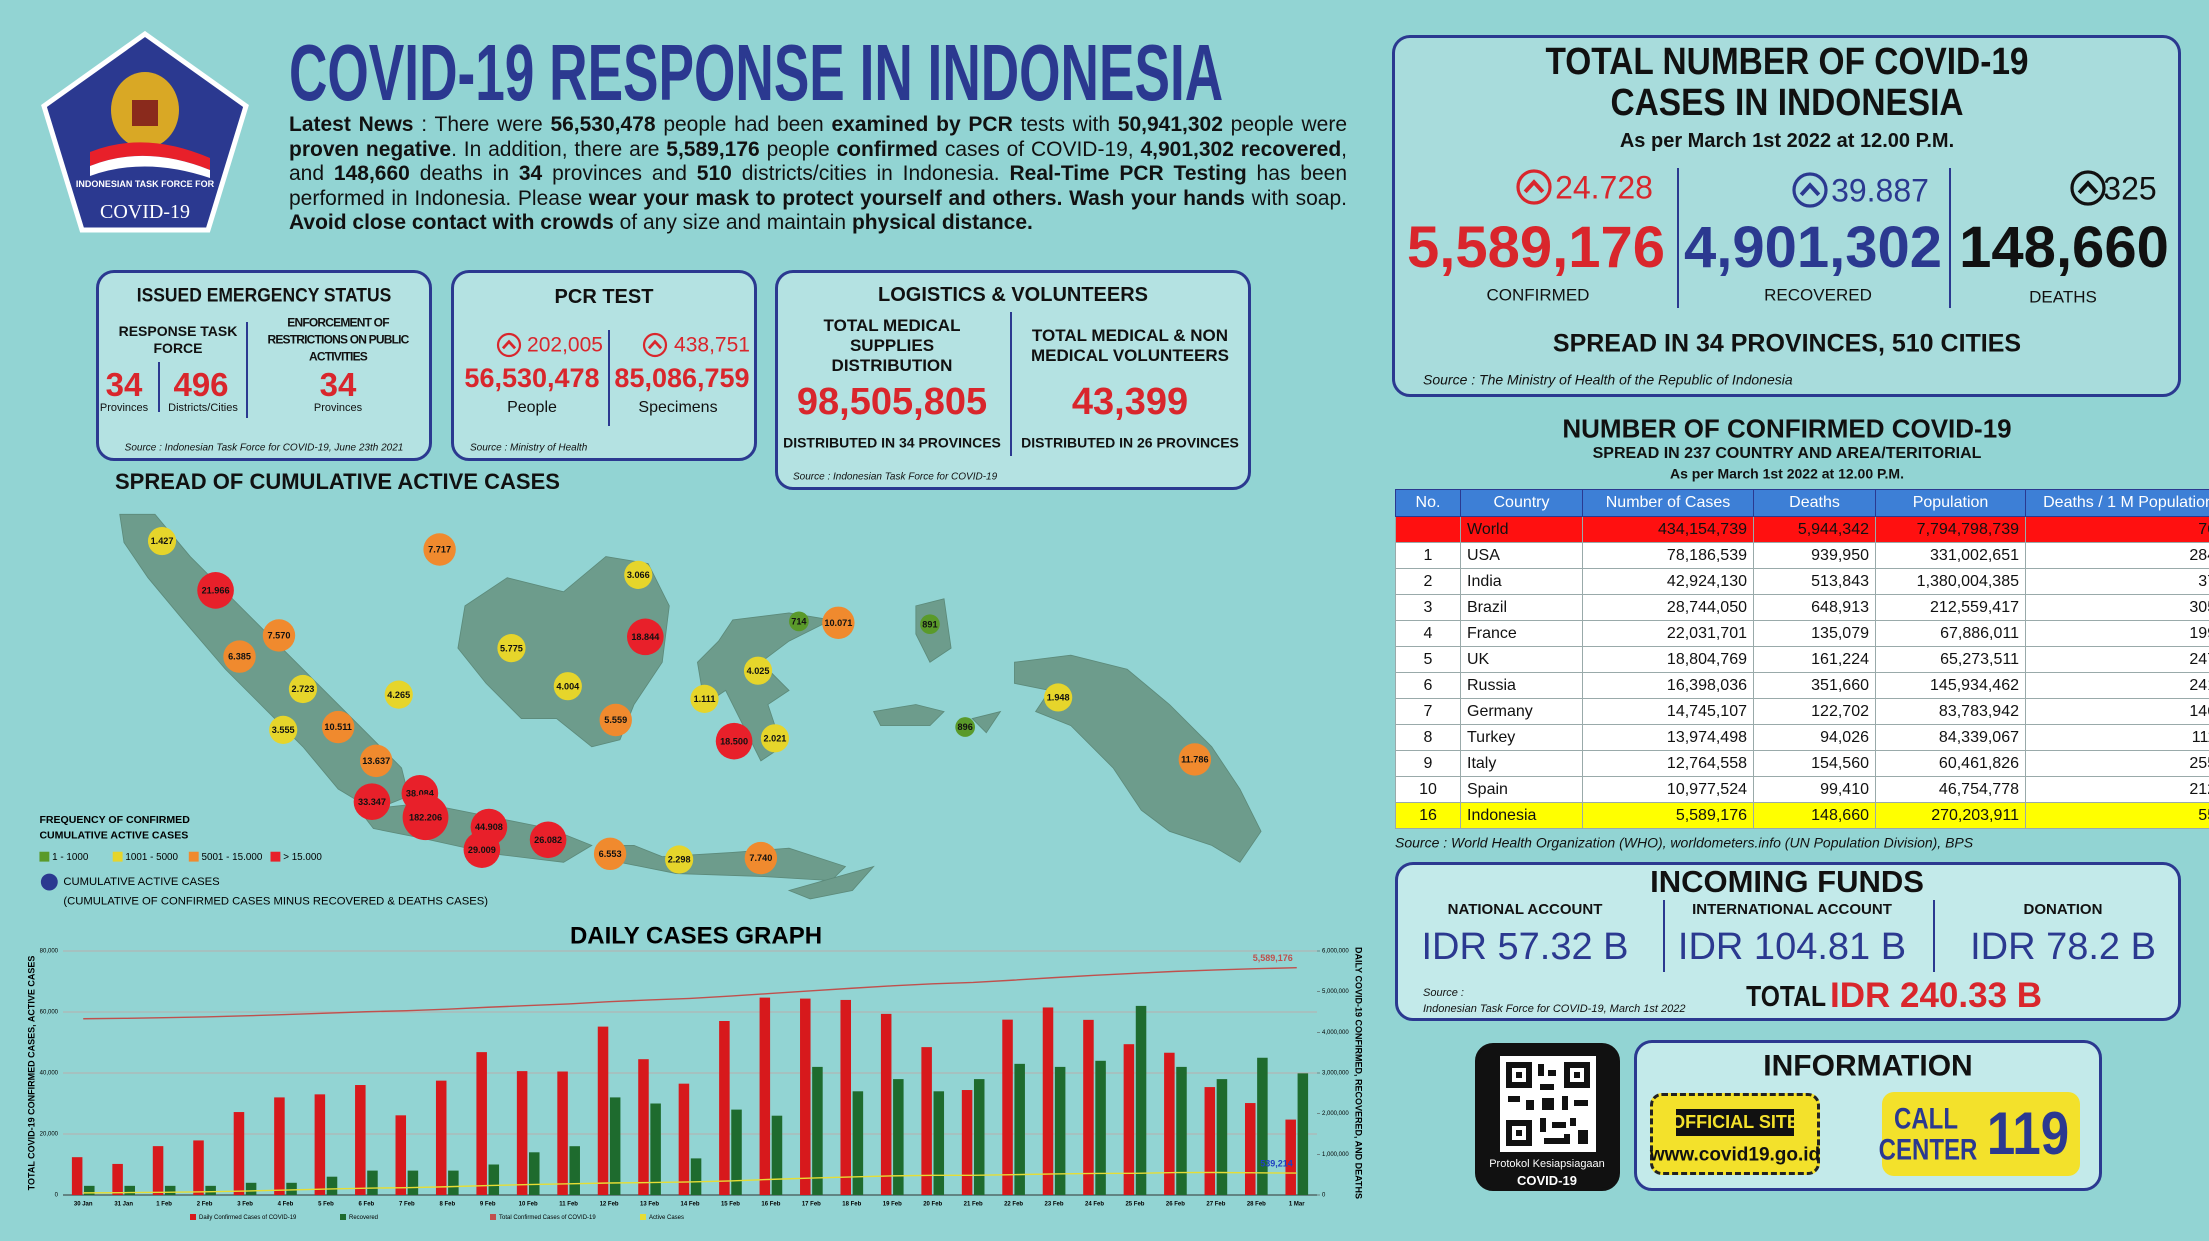 Image resolution: width=2209 pixels, height=1241 pixels. I want to click on table-cell: 2410, so click(2117, 685).